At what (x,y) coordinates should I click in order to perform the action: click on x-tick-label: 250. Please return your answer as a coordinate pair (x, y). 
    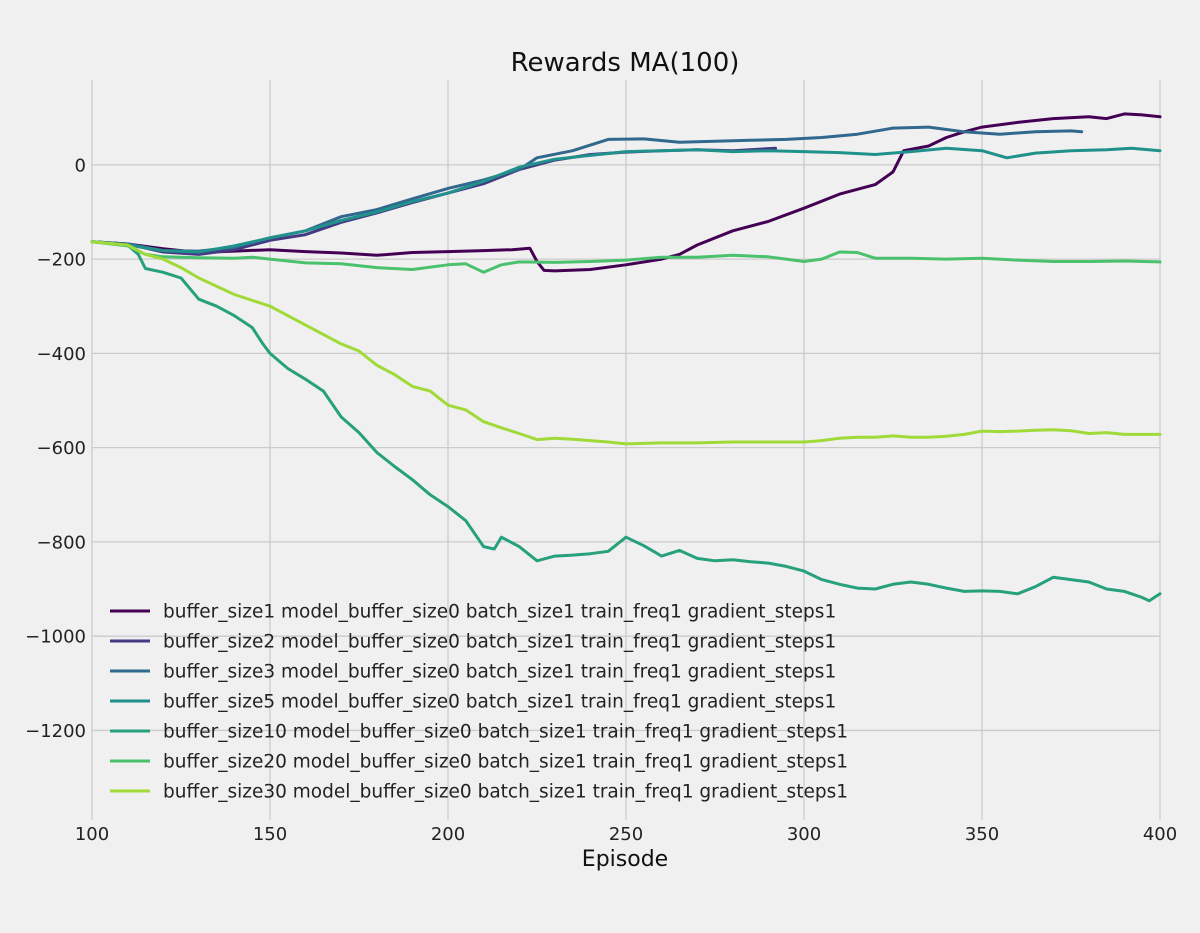
    Looking at the image, I should click on (626, 834).